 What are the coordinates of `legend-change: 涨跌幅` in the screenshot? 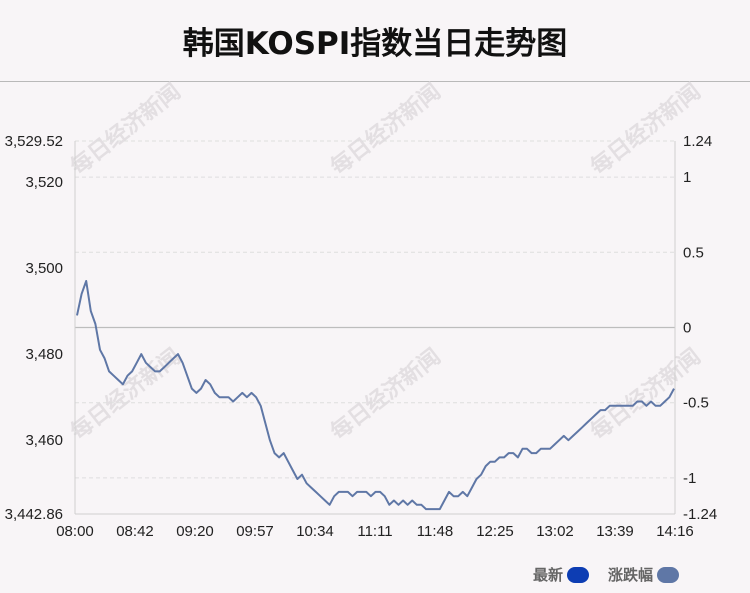 It's located at (644, 574).